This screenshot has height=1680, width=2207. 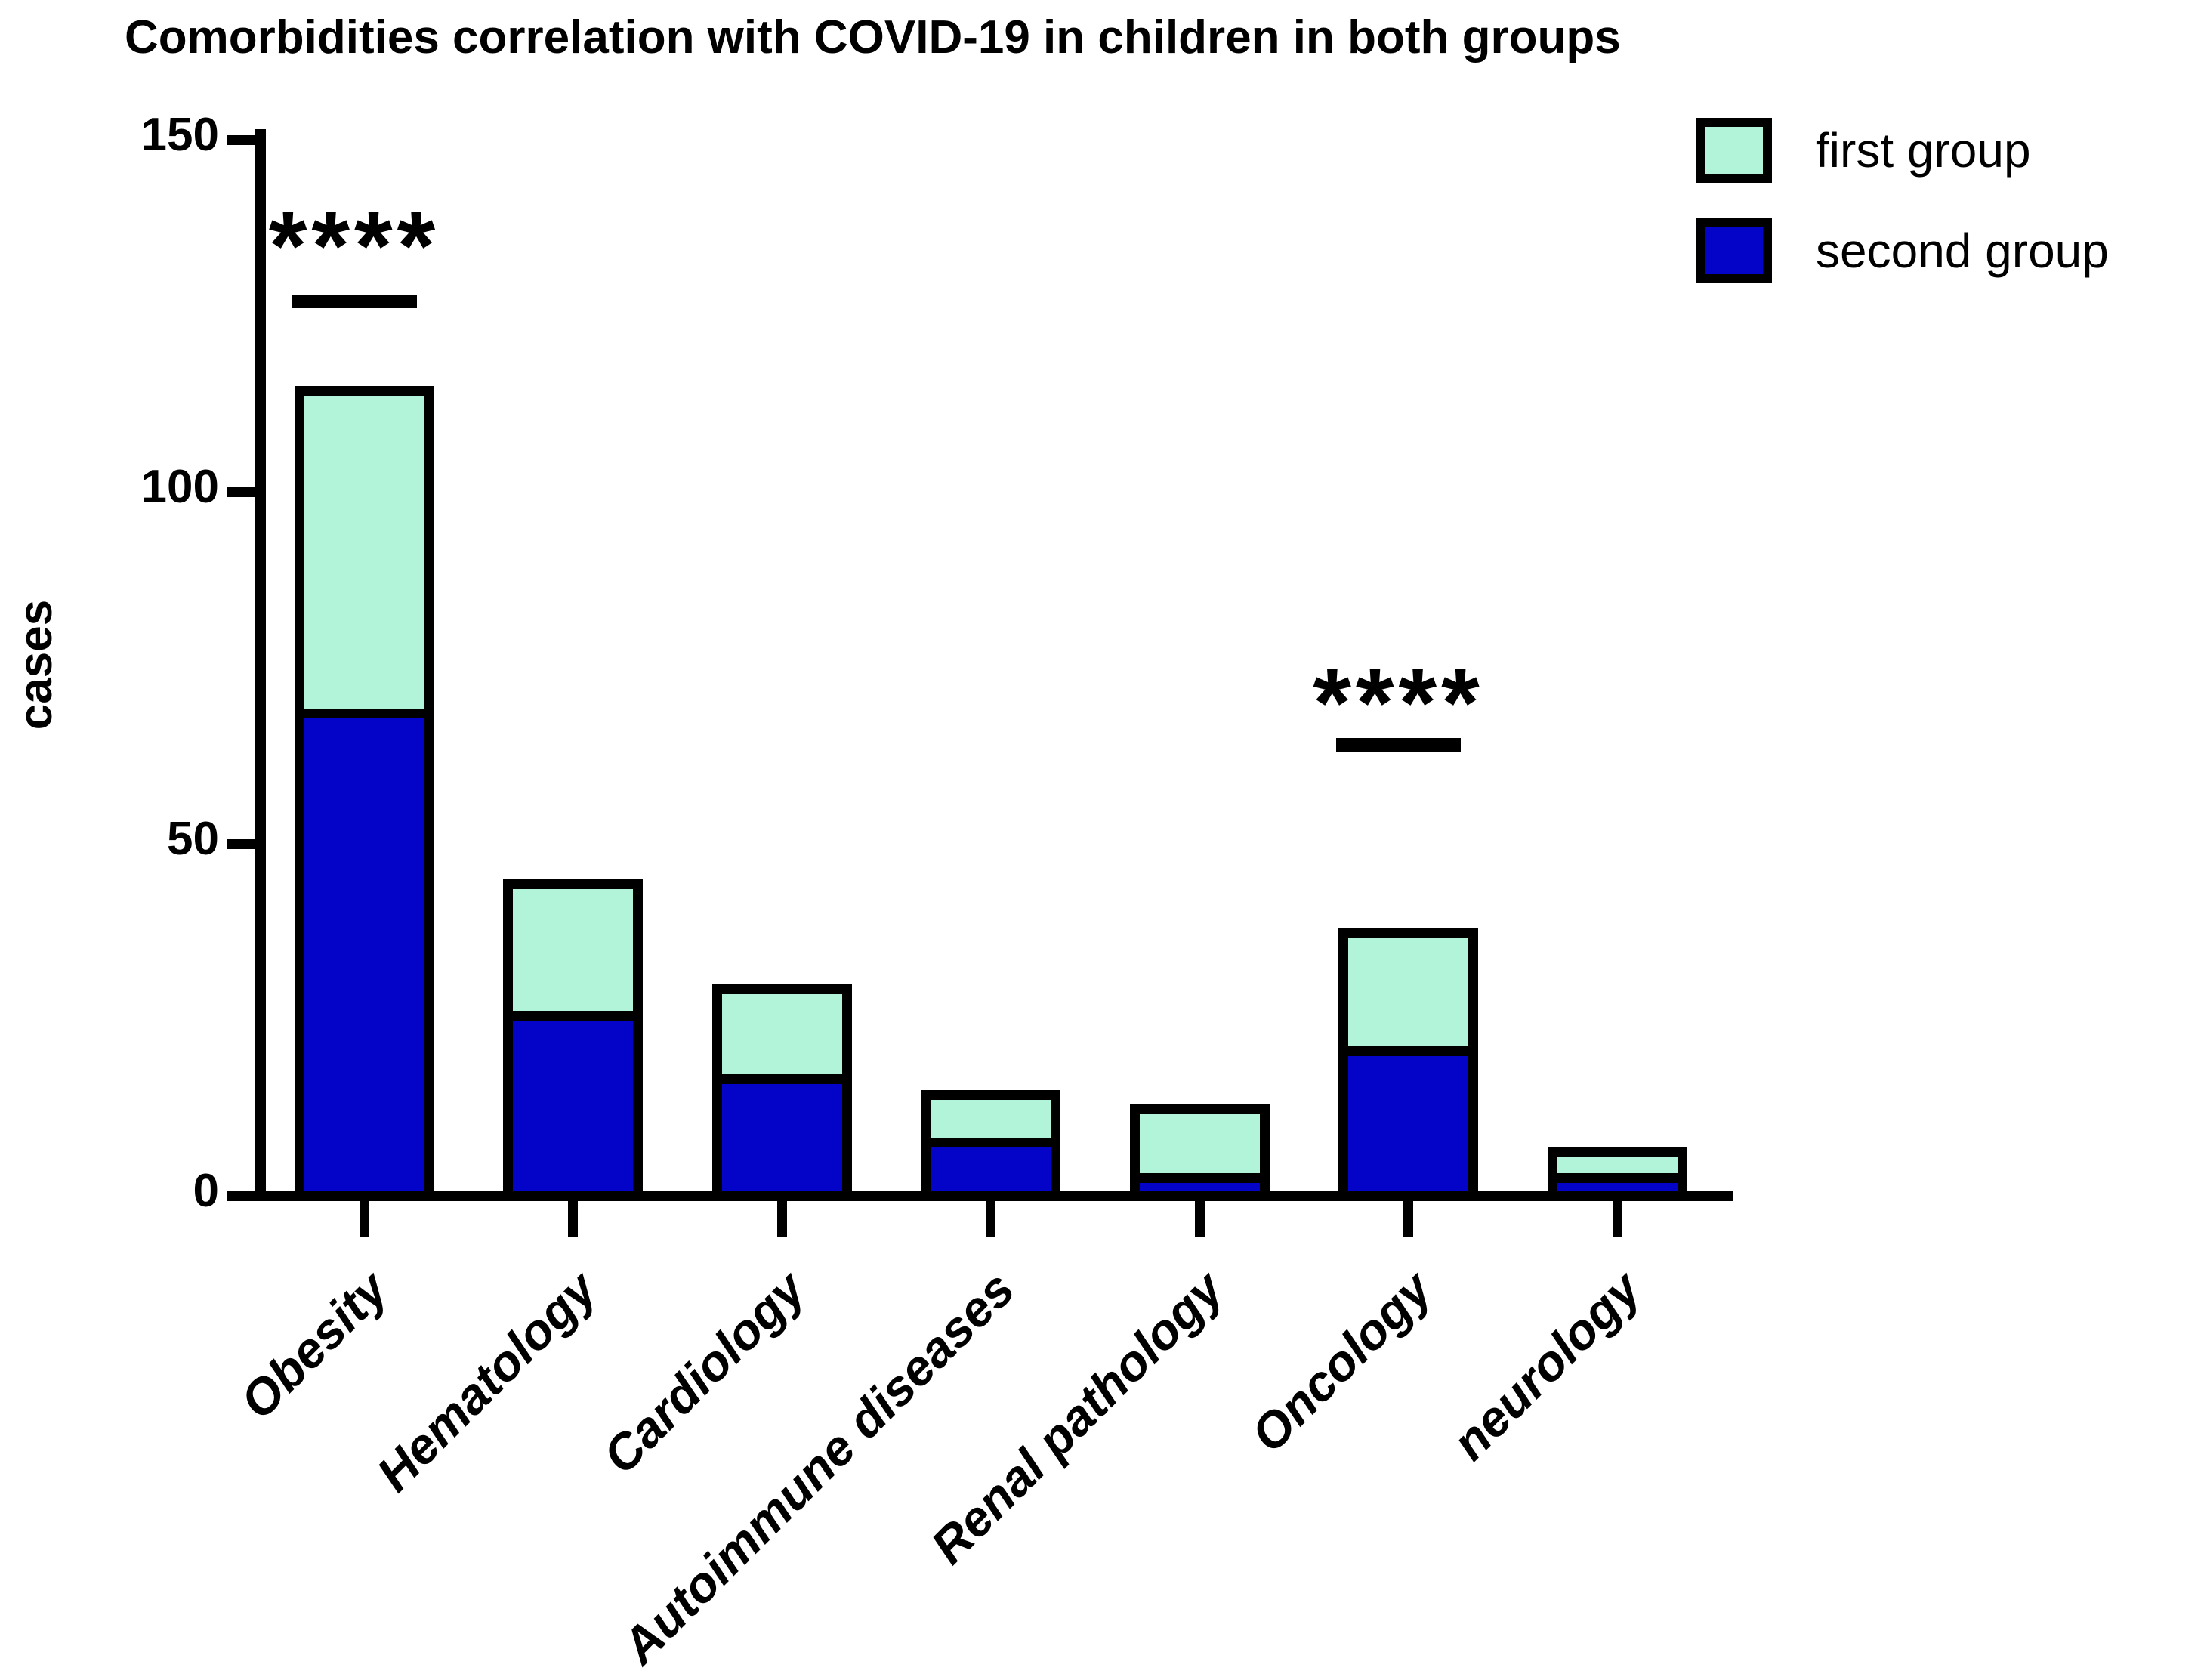 What do you see at coordinates (206, 1191) in the screenshot?
I see `y-tick-label: 0` at bounding box center [206, 1191].